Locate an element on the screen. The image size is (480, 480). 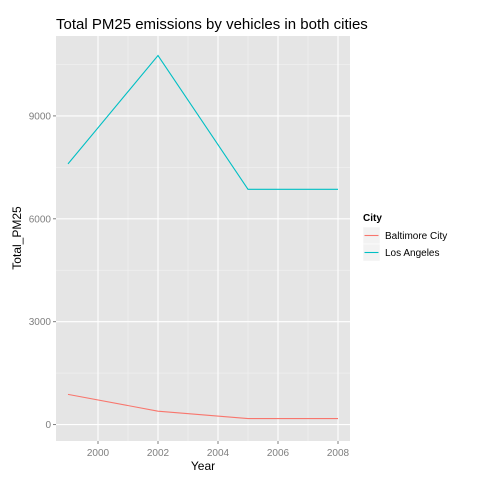
x-axis-title: Year is located at coordinates (203, 466).